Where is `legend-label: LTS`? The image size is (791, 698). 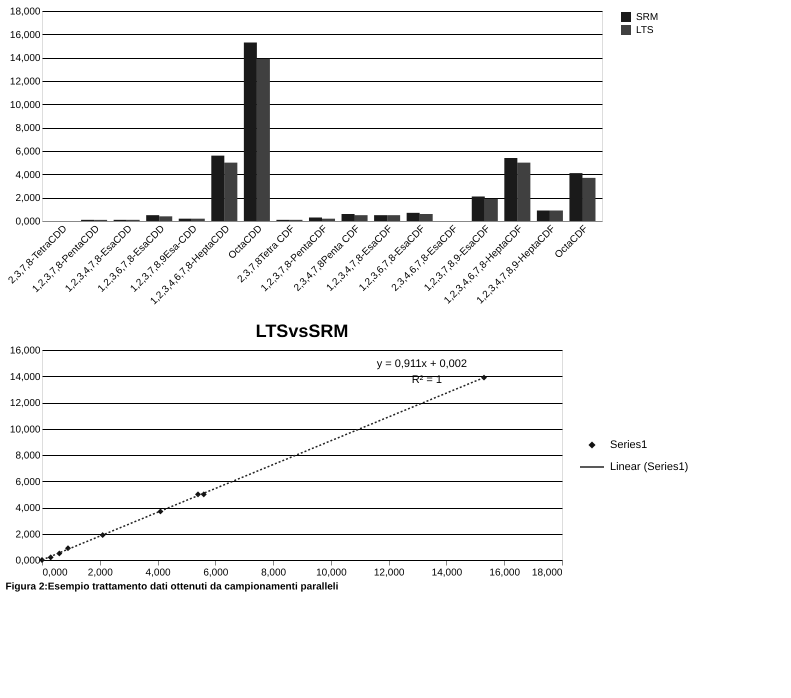 legend-label: LTS is located at coordinates (645, 30).